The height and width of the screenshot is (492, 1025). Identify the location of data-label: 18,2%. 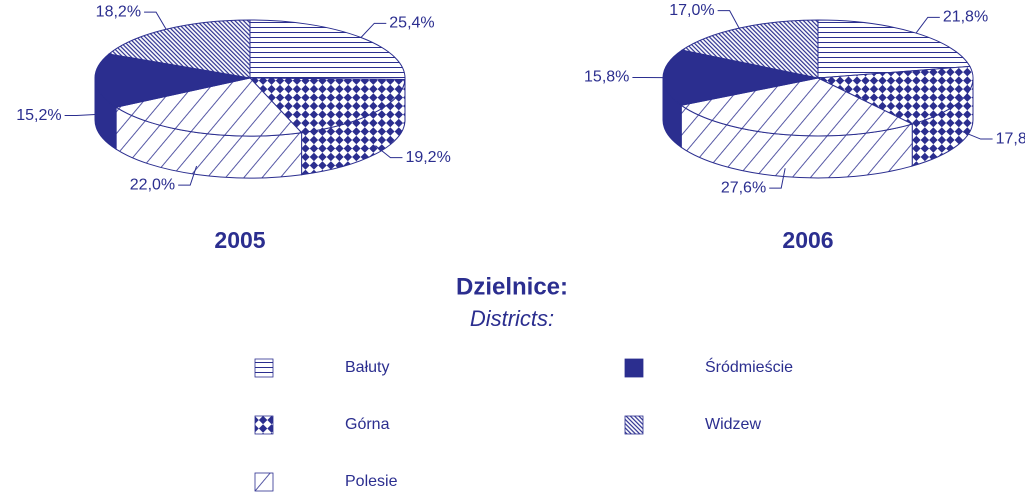
(118, 11).